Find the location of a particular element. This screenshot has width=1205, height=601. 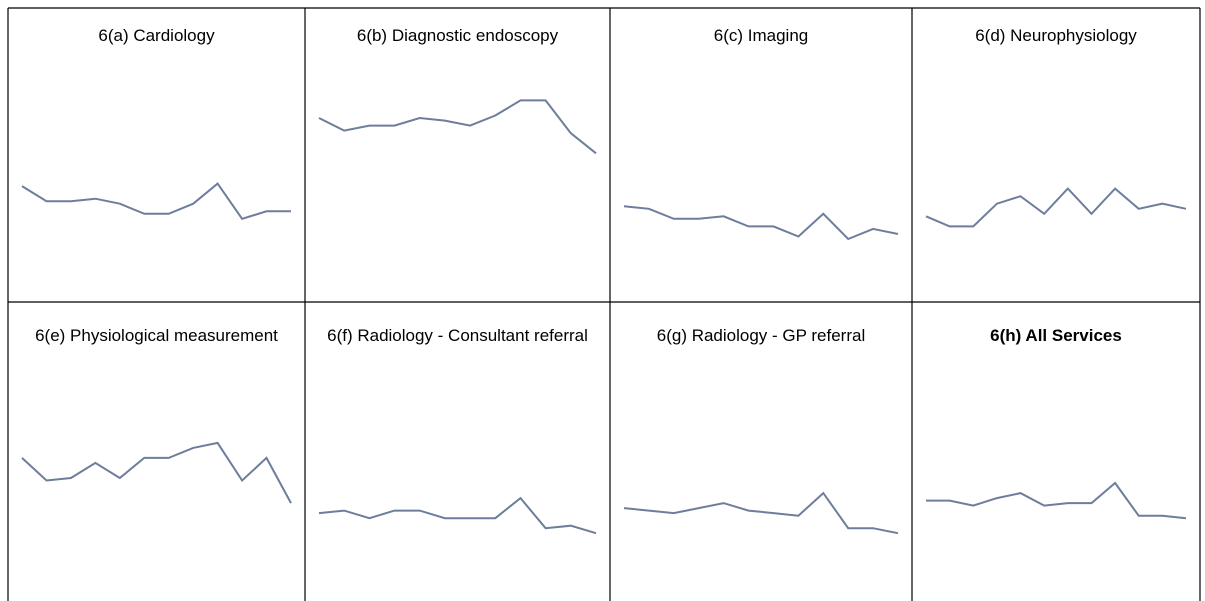

chart-title: 6(a) Cardiology is located at coordinates (156, 35).